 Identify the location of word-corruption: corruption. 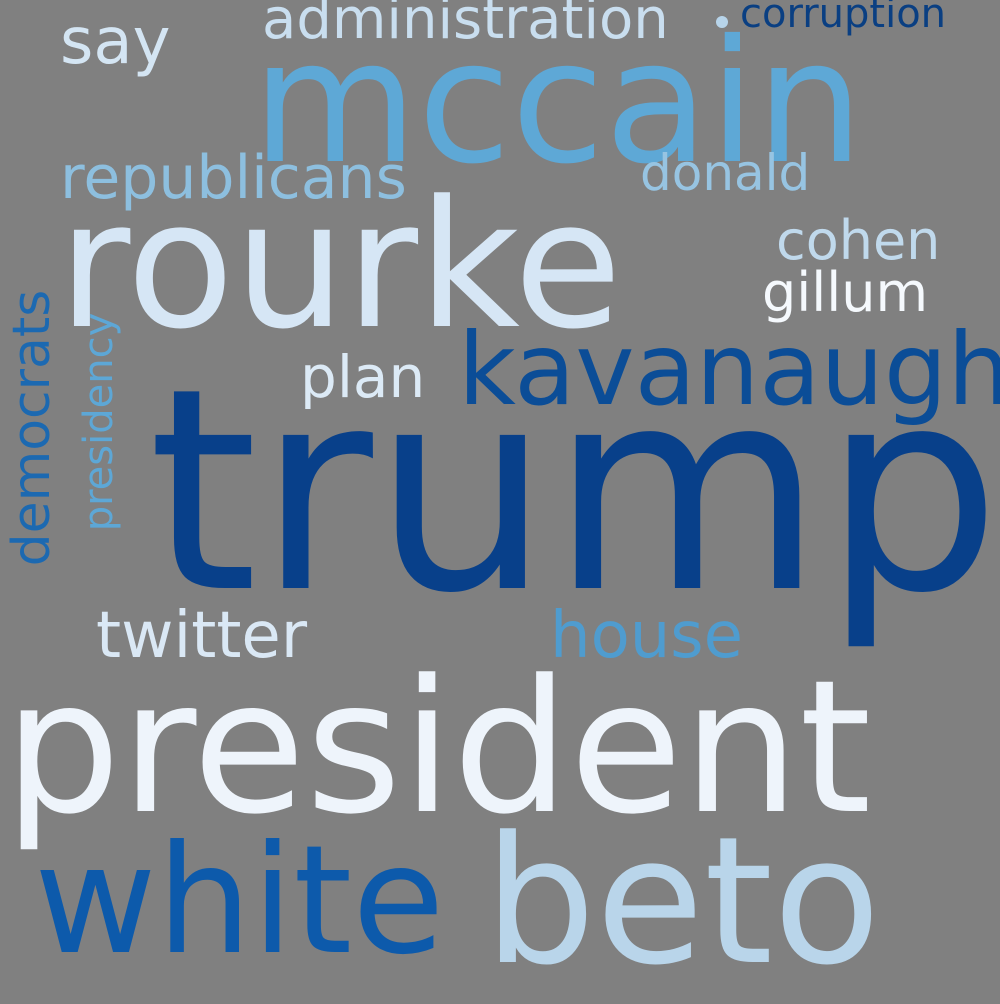
(843, 18).